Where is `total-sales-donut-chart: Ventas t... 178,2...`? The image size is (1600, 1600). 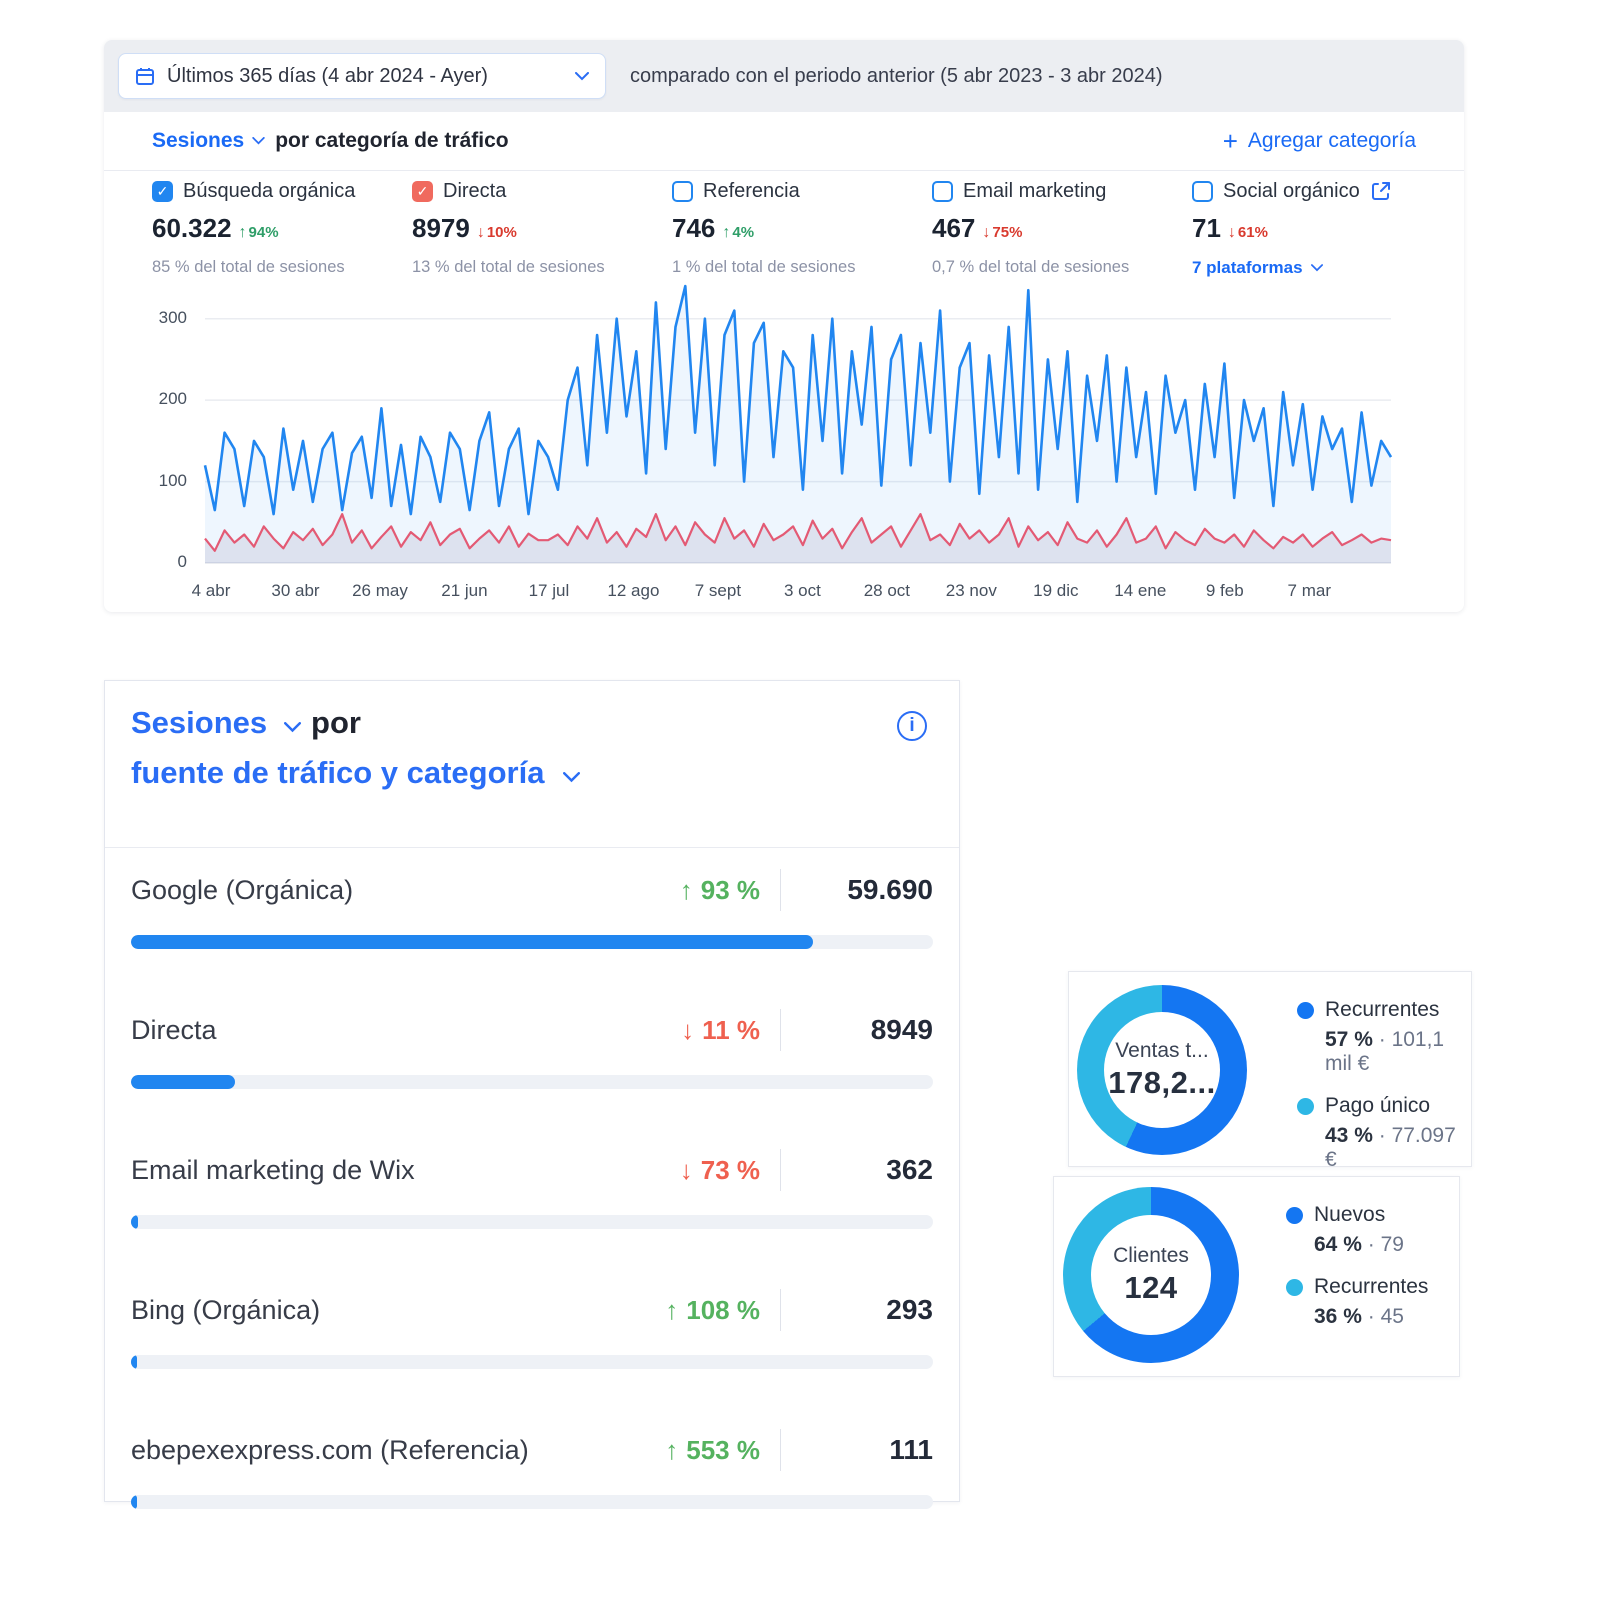
total-sales-donut-chart: Ventas t... 178,2... is located at coordinates (1162, 1070).